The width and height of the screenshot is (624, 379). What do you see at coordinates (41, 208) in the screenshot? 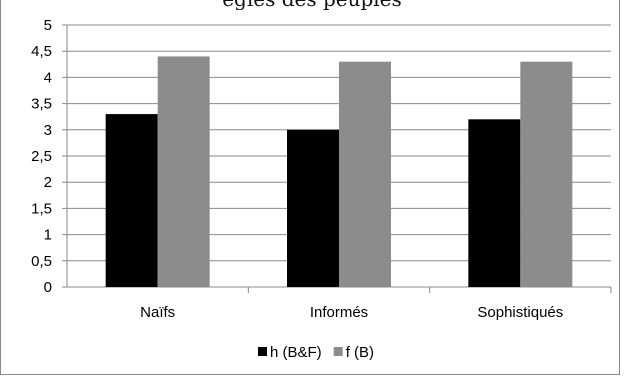
I see `y-tick-label: 1,5` at bounding box center [41, 208].